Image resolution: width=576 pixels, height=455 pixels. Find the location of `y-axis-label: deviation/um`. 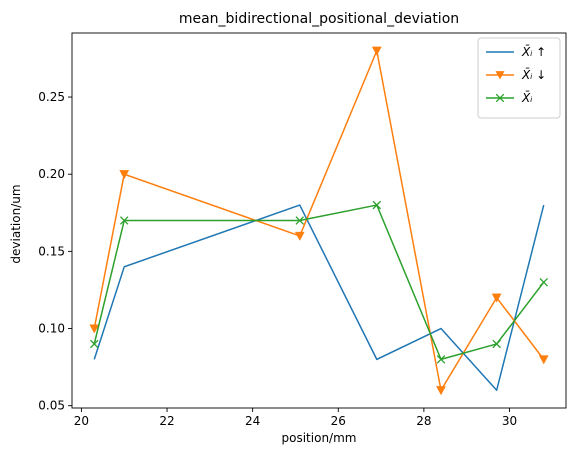

y-axis-label: deviation/um is located at coordinates (16, 223).